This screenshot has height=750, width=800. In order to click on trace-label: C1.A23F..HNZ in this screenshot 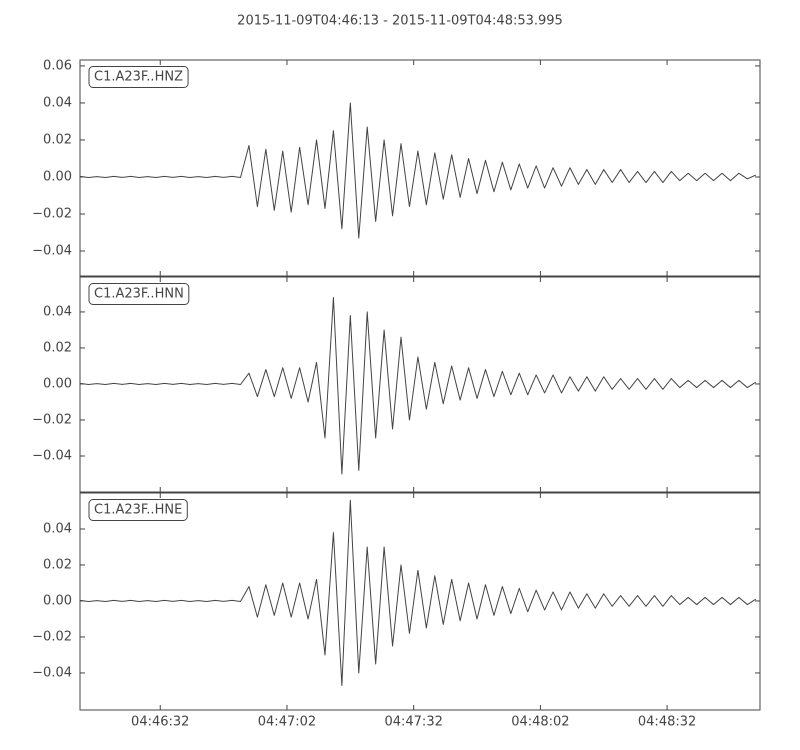, I will do `click(138, 77)`.